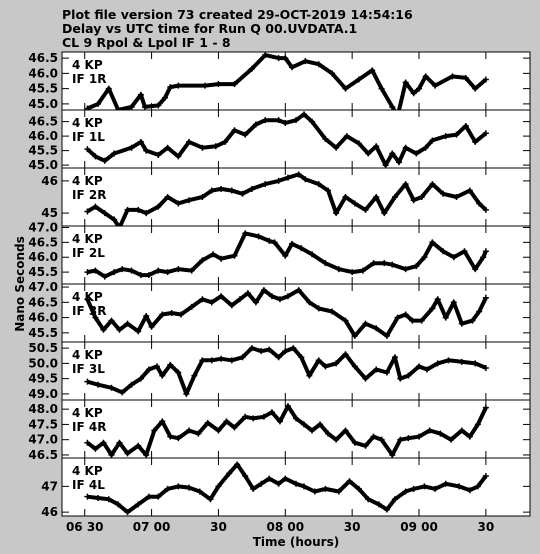 This screenshot has height=554, width=540. Describe the element at coordinates (89, 79) in the screenshot. I see `panel-if-label: IF 1R` at that location.